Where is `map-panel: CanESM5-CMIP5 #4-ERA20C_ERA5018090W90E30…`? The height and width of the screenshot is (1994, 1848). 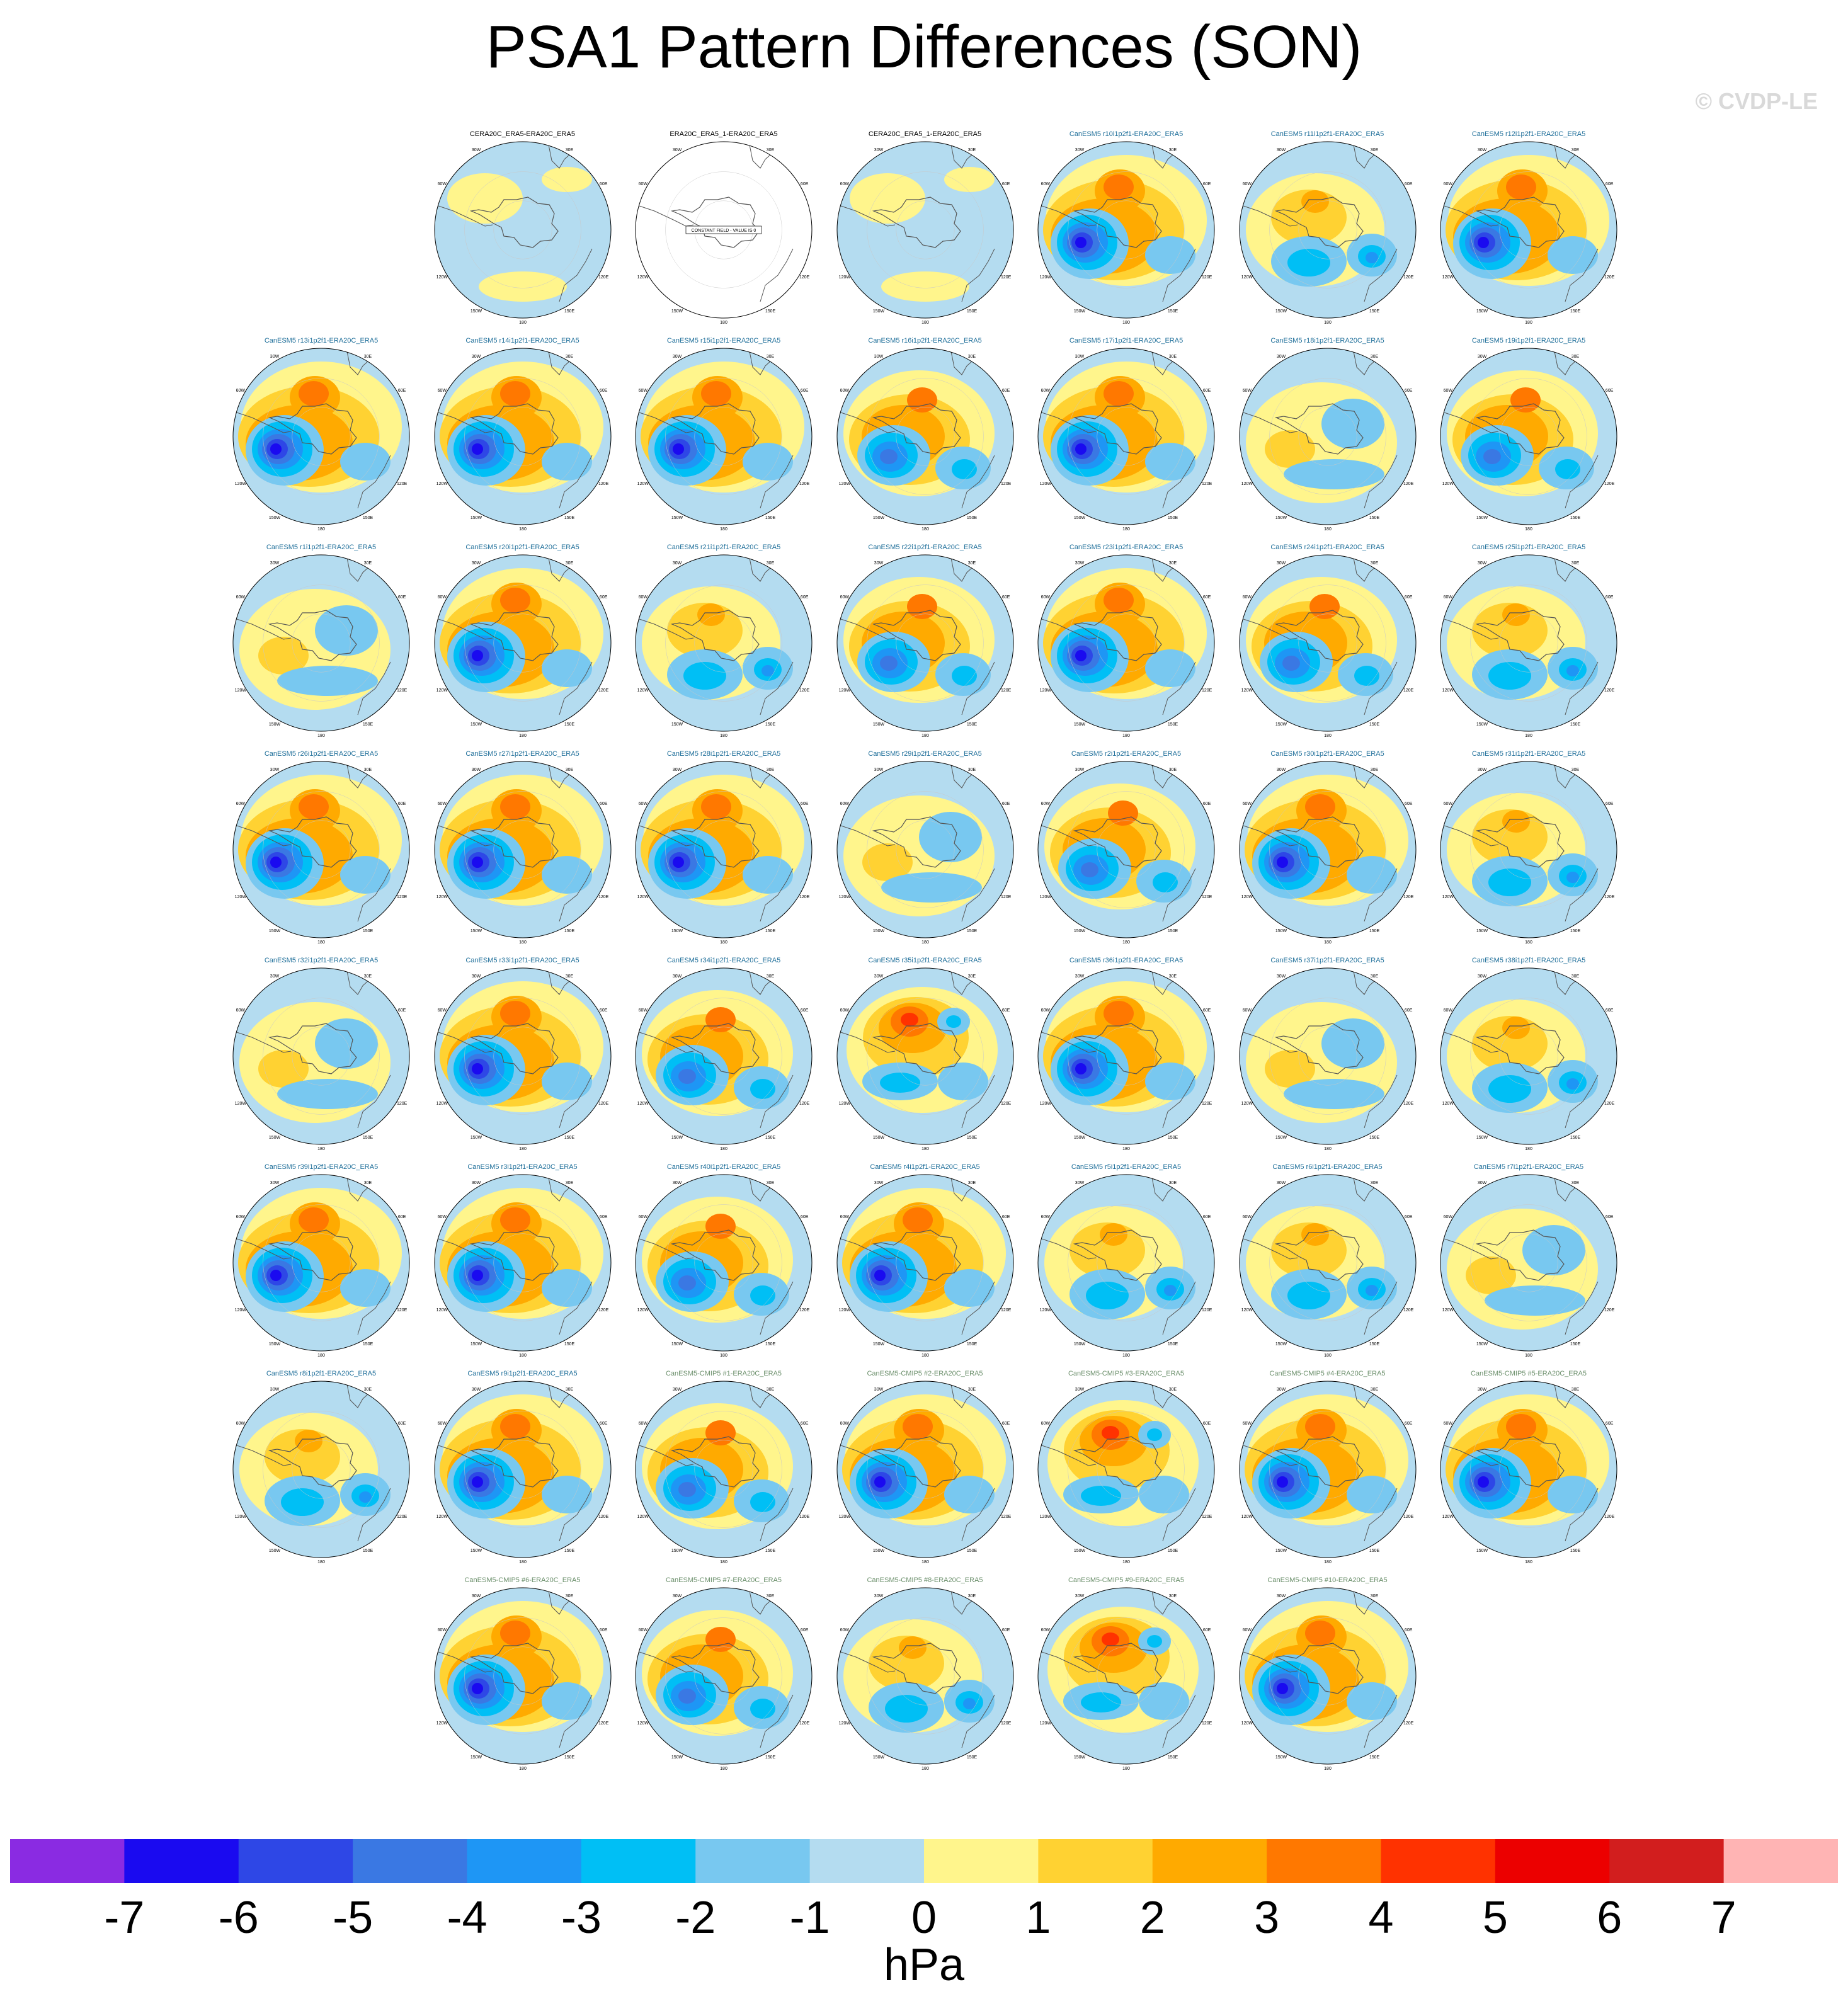
map-panel: CanESM5-CMIP5 #4-ERA20C_ERA5018090W90E30… is located at coordinates (1328, 1472).